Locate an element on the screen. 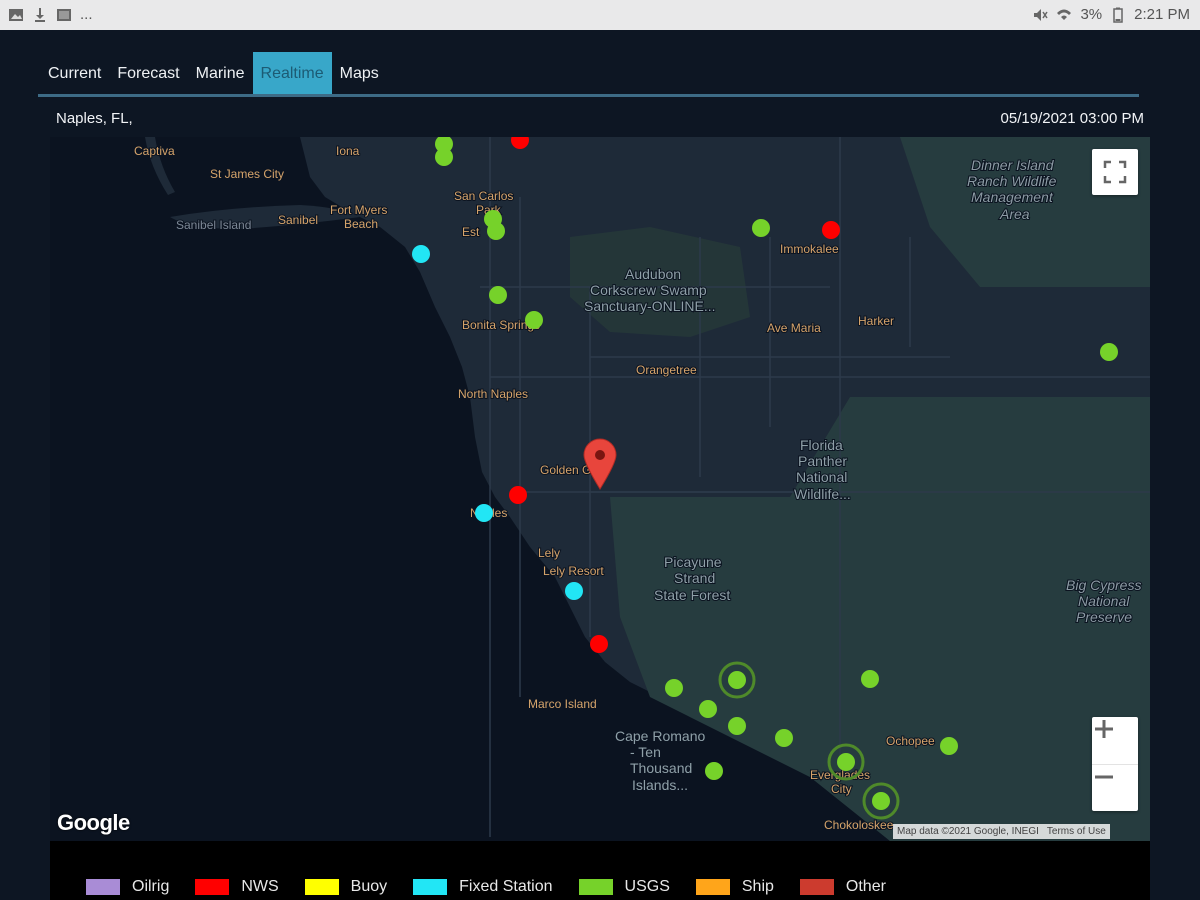 The image size is (1200, 900). map-label: - Ten is located at coordinates (645, 752).